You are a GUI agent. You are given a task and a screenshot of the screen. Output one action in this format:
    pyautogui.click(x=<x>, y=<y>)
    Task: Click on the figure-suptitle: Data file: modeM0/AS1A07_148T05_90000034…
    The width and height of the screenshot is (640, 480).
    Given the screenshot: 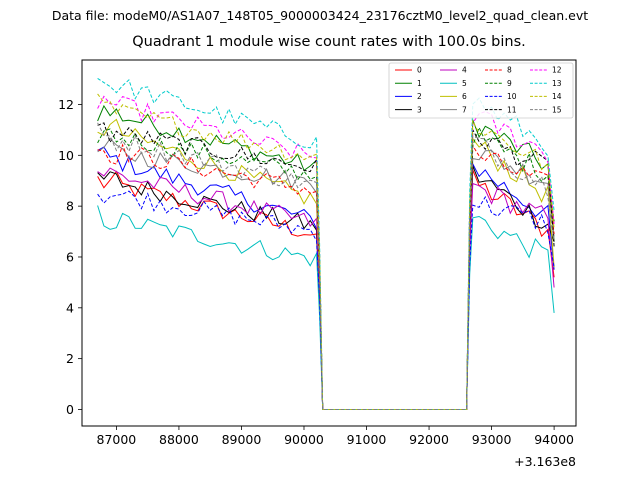 What is the action you would take?
    pyautogui.click(x=320, y=15)
    